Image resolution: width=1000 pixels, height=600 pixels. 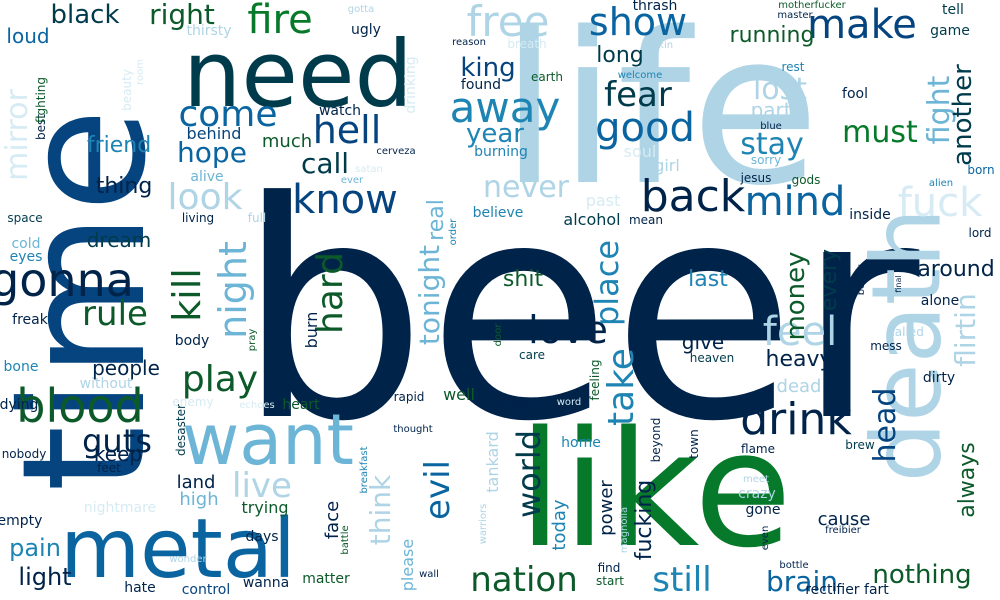 I want to click on word-town: town, so click(x=694, y=444).